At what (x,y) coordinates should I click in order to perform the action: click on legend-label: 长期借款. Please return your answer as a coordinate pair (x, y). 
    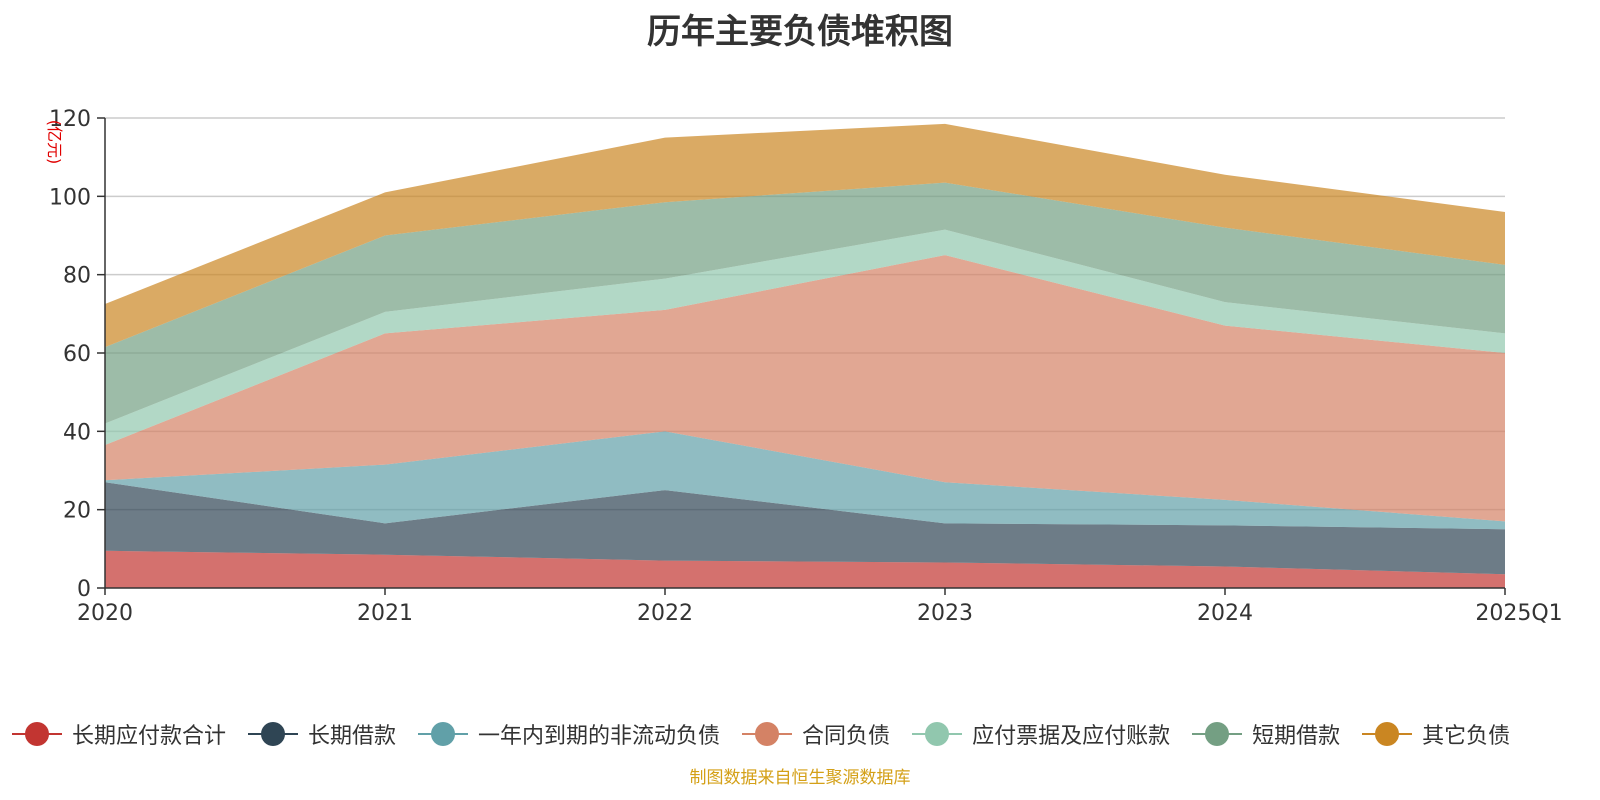
    Looking at the image, I should click on (352, 736).